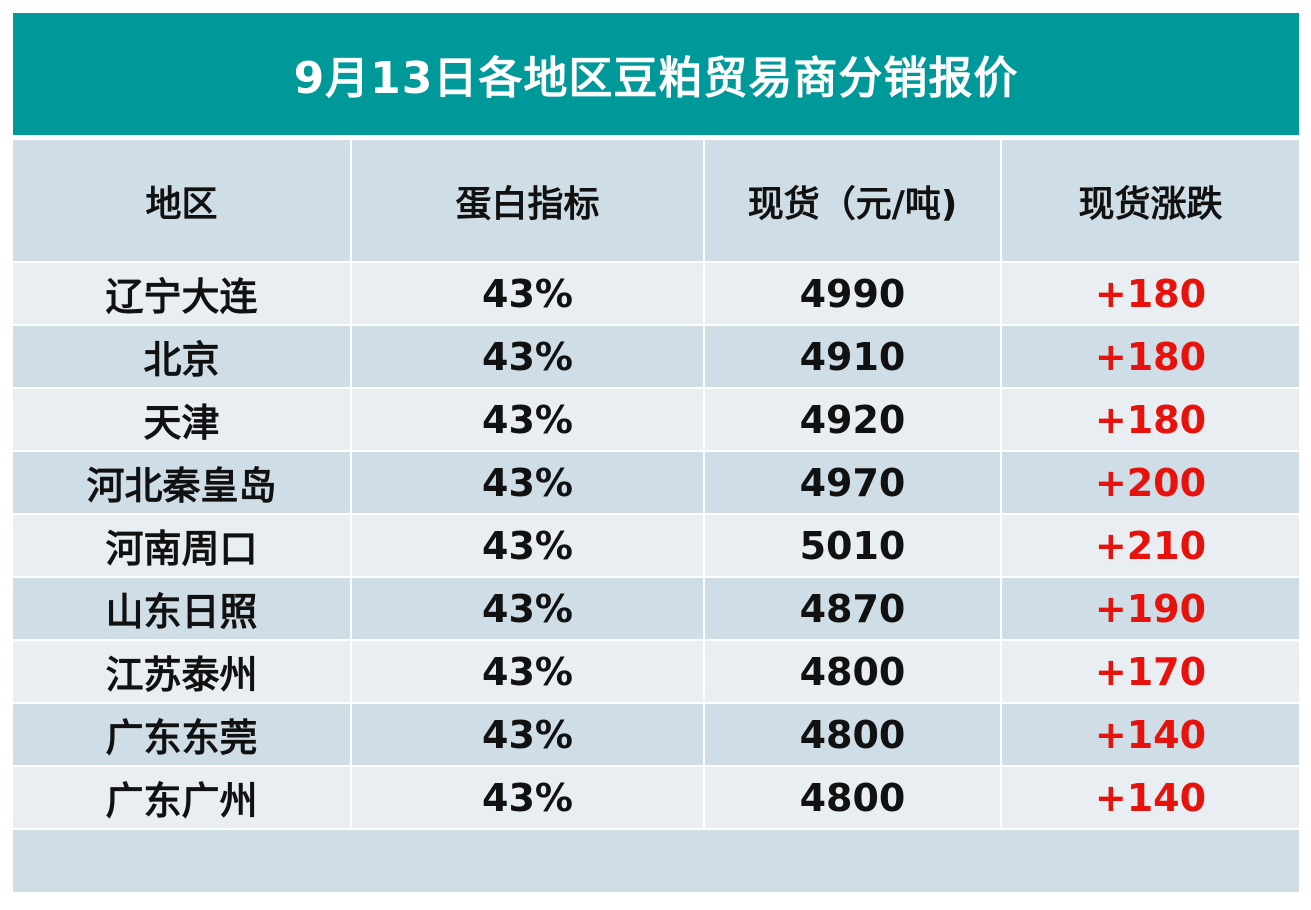 The height and width of the screenshot is (910, 1311). Describe the element at coordinates (182, 294) in the screenshot. I see `region-cell: 辽宁大连` at that location.